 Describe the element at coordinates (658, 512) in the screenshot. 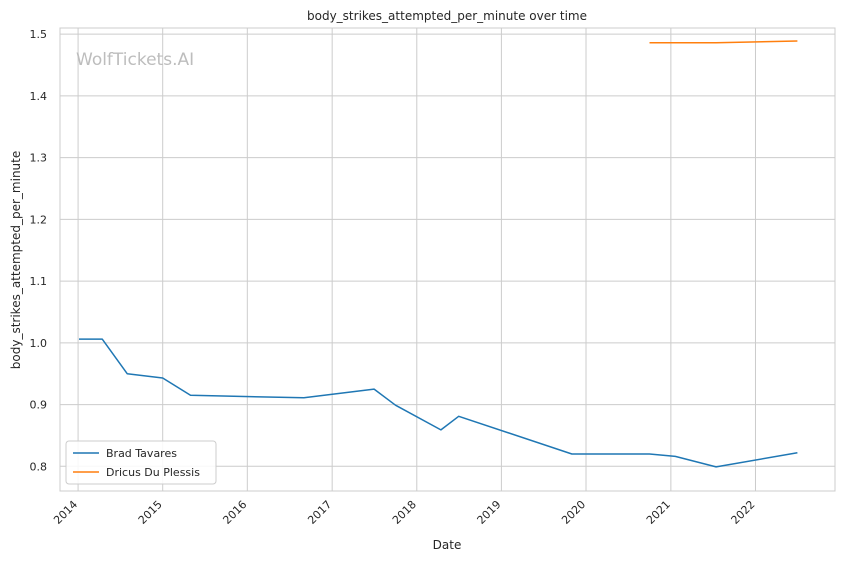

I see `x-tick-label: 2021` at that location.